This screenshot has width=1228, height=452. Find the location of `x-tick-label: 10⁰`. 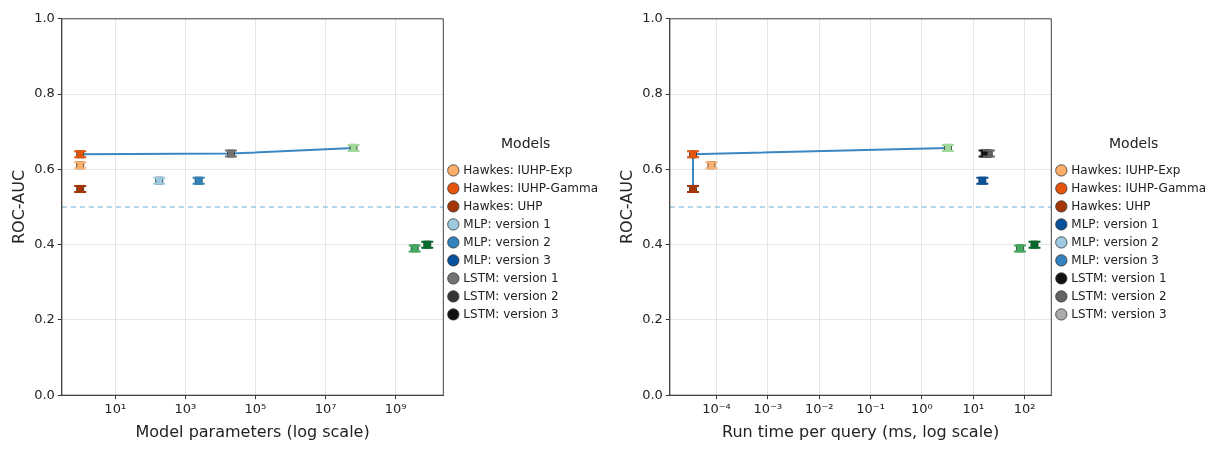

x-tick-label: 10⁰ is located at coordinates (922, 409).